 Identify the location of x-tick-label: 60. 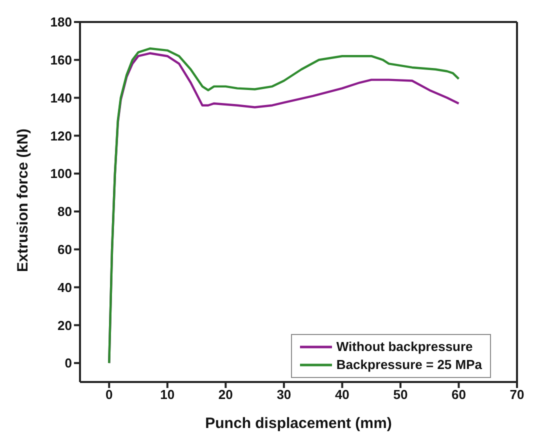
(459, 394).